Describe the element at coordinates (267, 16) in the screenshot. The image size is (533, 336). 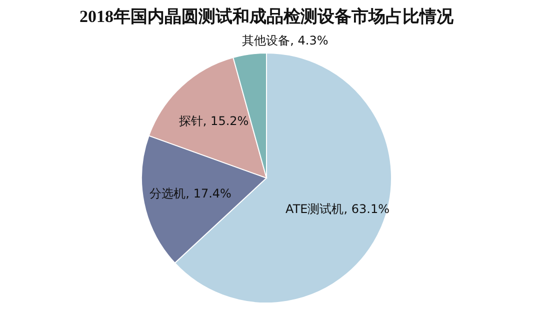
I see `chart-title: 2018年国内晶圆测试和成品检测设备市场占比情况` at that location.